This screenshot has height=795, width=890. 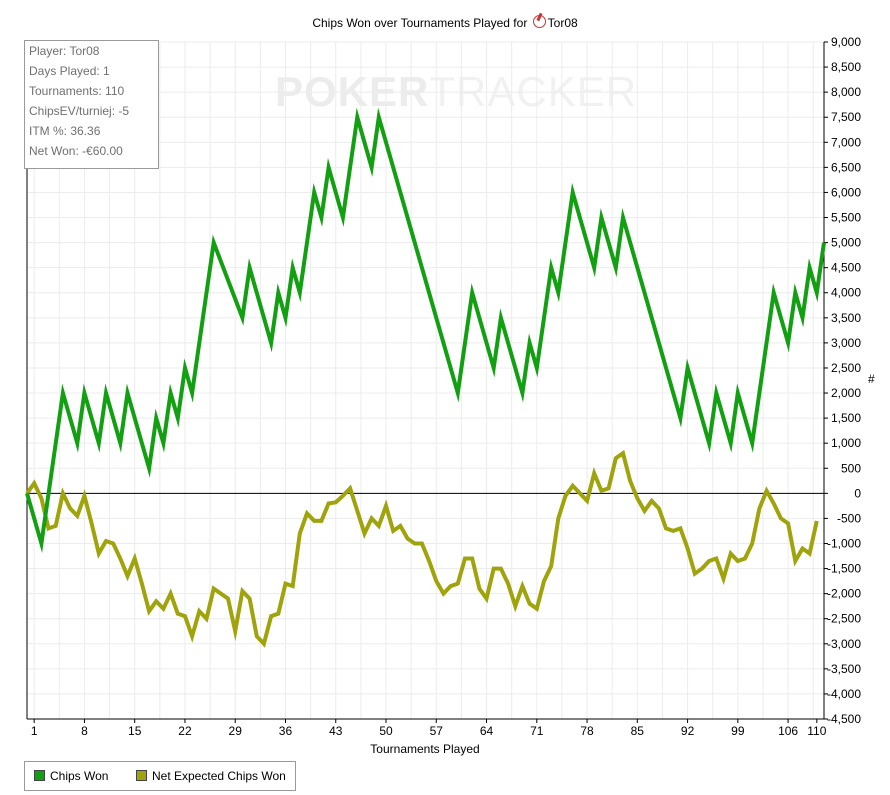 What do you see at coordinates (738, 731) in the screenshot?
I see `x-tick-label: 99` at bounding box center [738, 731].